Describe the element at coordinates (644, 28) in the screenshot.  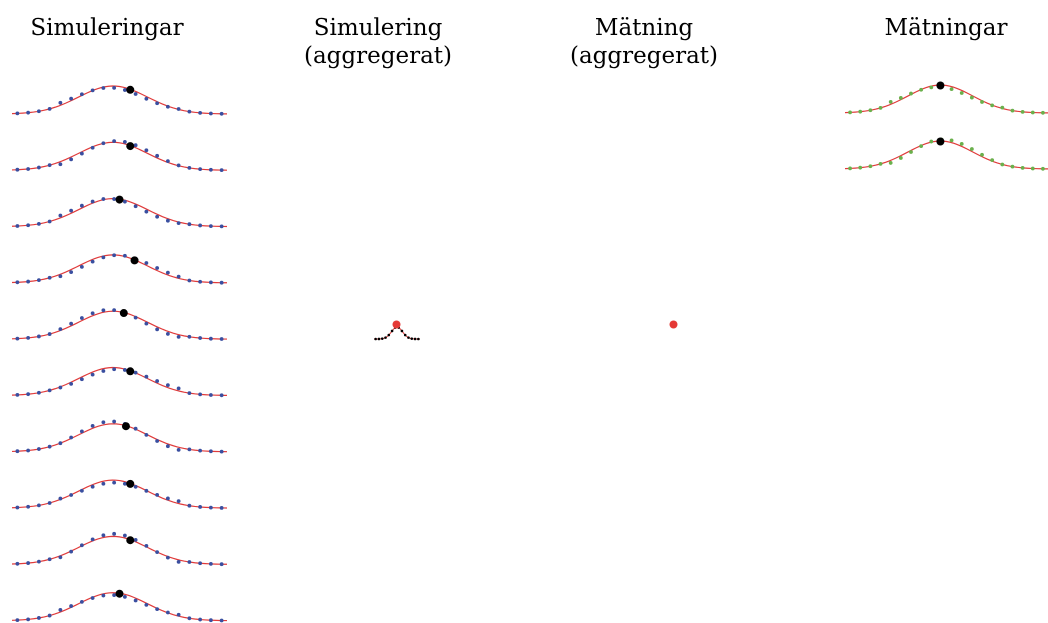
I see `measurement-aggregate-header-line1: Mätning` at that location.